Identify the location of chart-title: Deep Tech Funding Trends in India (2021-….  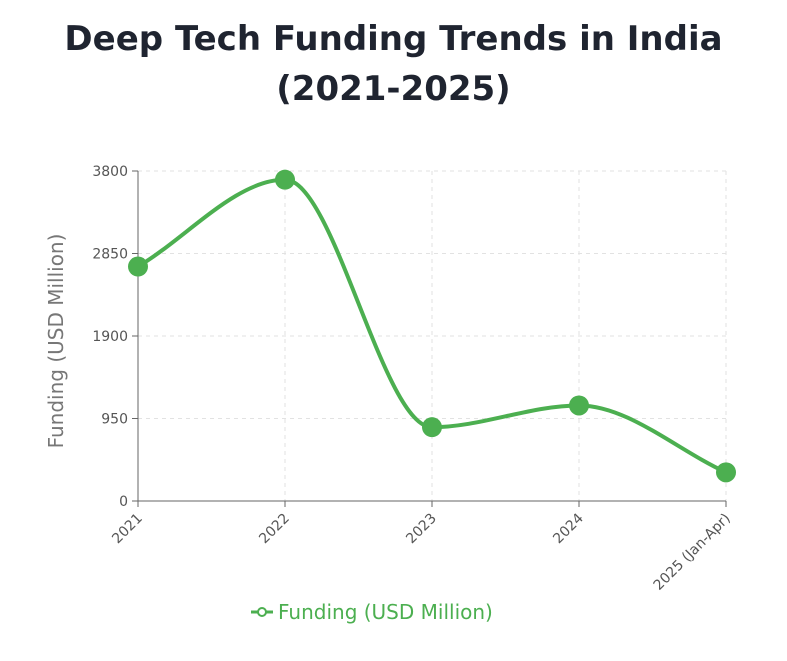
(393, 64).